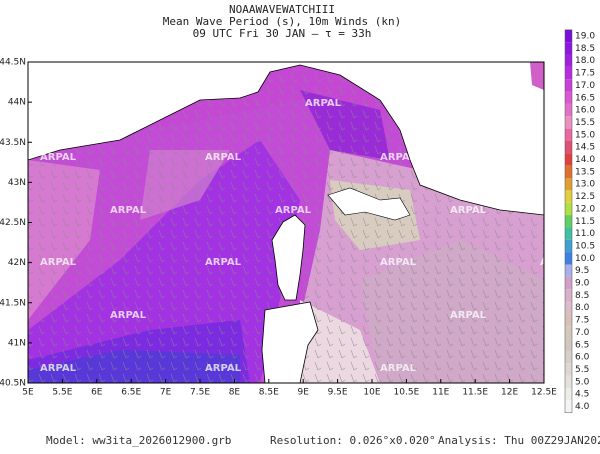  Describe the element at coordinates (585, 111) in the screenshot. I see `colorbar-label: 16.0` at that location.